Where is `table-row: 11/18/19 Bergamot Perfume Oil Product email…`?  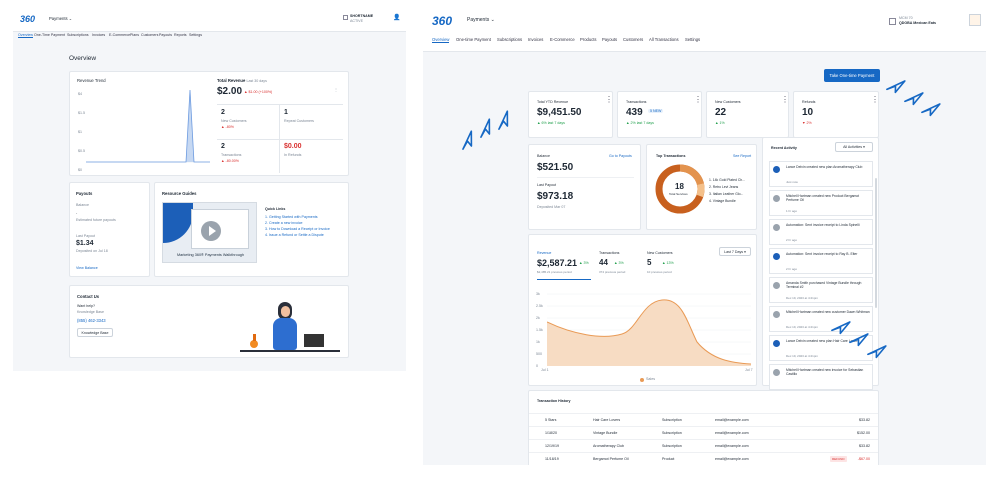 table-row: 11/18/19 Bergamot Perfume Oil Product email… is located at coordinates (703, 458).